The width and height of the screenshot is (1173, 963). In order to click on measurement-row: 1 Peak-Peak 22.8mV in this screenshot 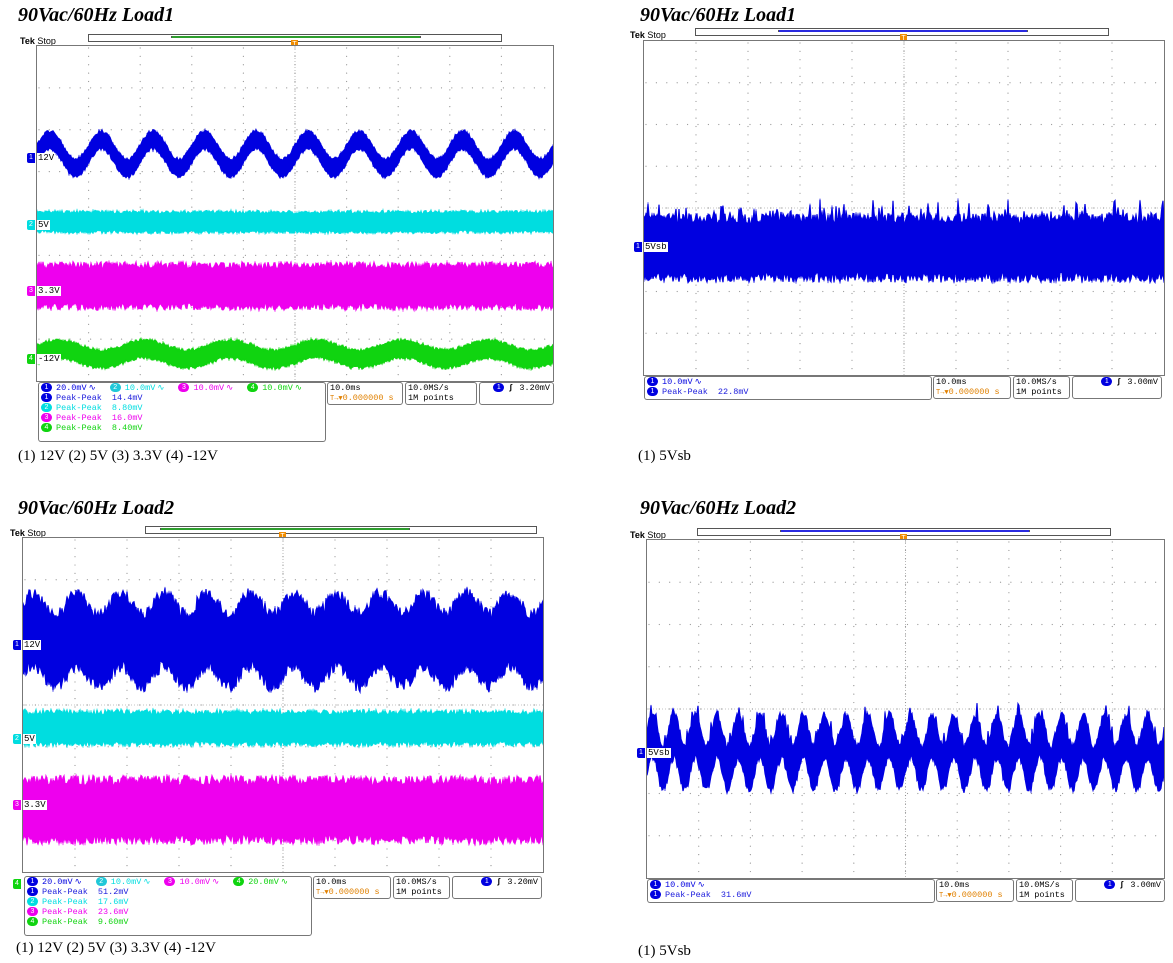, I will do `click(788, 392)`.